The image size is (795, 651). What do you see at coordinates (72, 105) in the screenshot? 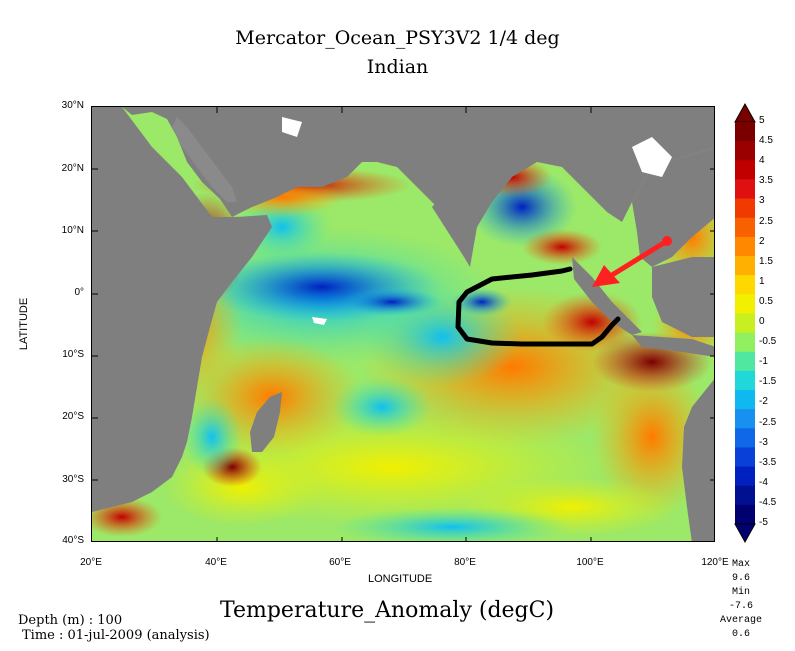
I see `lat-tick: 30°N` at bounding box center [72, 105].